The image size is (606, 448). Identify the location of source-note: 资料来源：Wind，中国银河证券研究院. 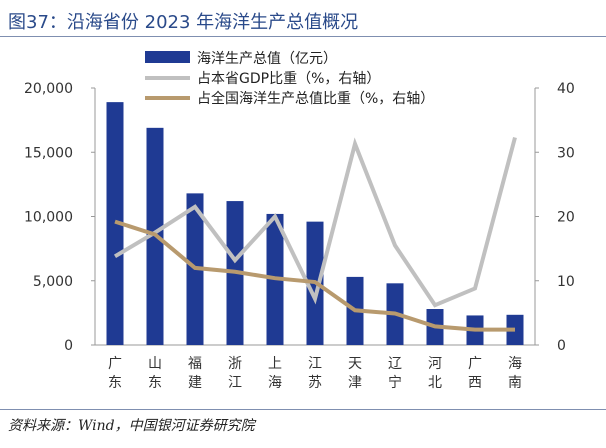
(131, 426).